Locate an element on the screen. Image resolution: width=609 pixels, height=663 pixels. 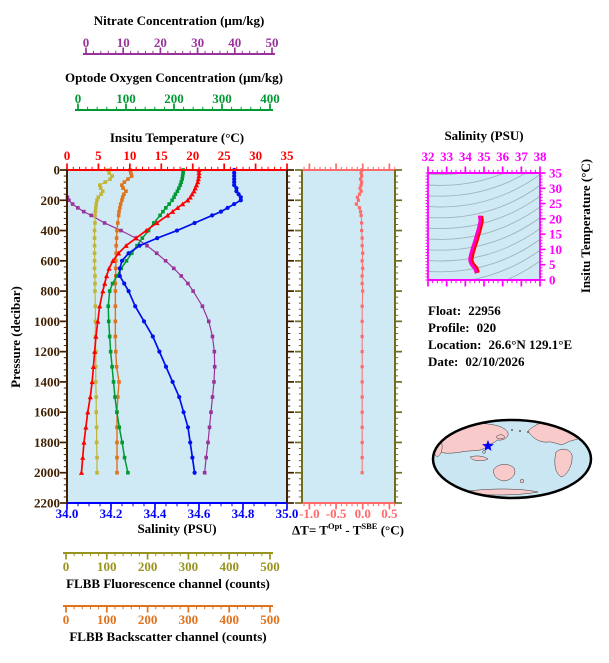
fluorescence-axis-tick-label: 0 is located at coordinates (66, 566).